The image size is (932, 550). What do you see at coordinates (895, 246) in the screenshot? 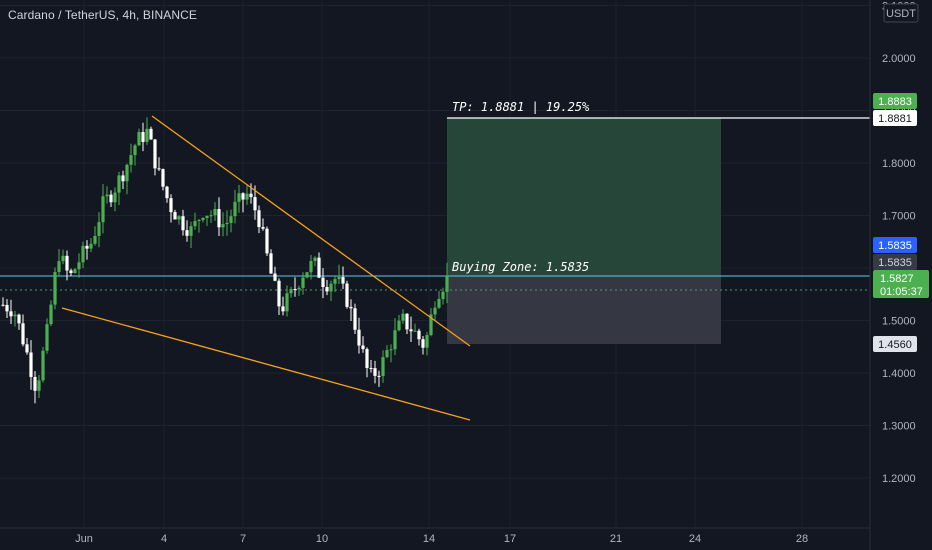
I see `tag-buy-blue: 1.5835` at bounding box center [895, 246].